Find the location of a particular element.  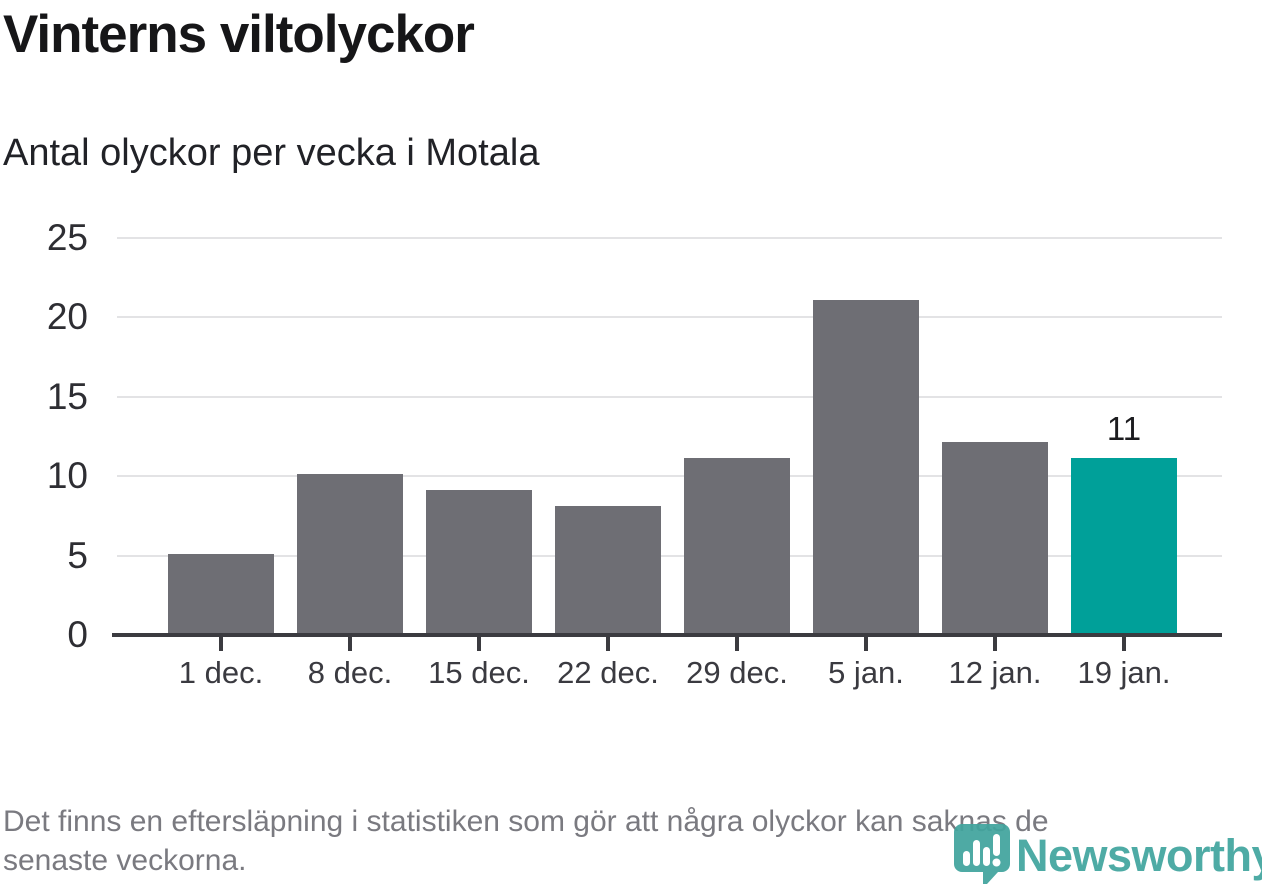

newsworthy-logo: Newsworthy is located at coordinates (1105, 852).